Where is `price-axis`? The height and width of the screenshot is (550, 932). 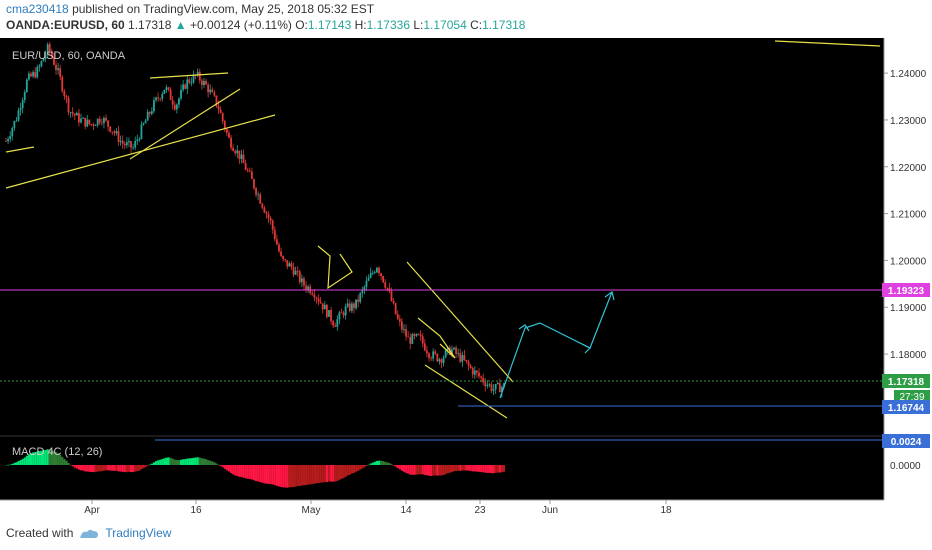 price-axis is located at coordinates (908, 269).